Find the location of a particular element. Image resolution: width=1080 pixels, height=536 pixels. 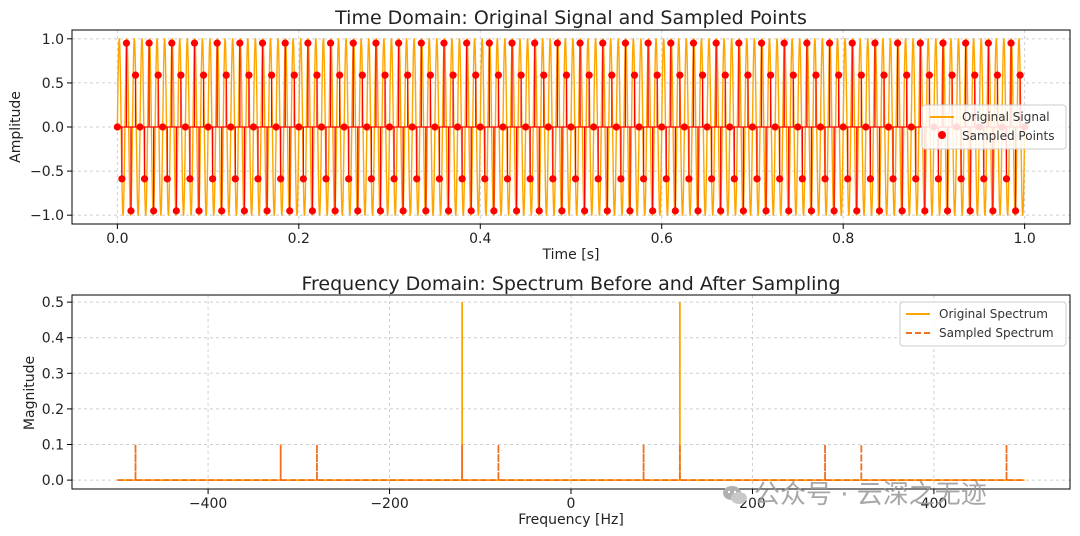

time-legend: Original Signal Sampled Points is located at coordinates (994, 127).